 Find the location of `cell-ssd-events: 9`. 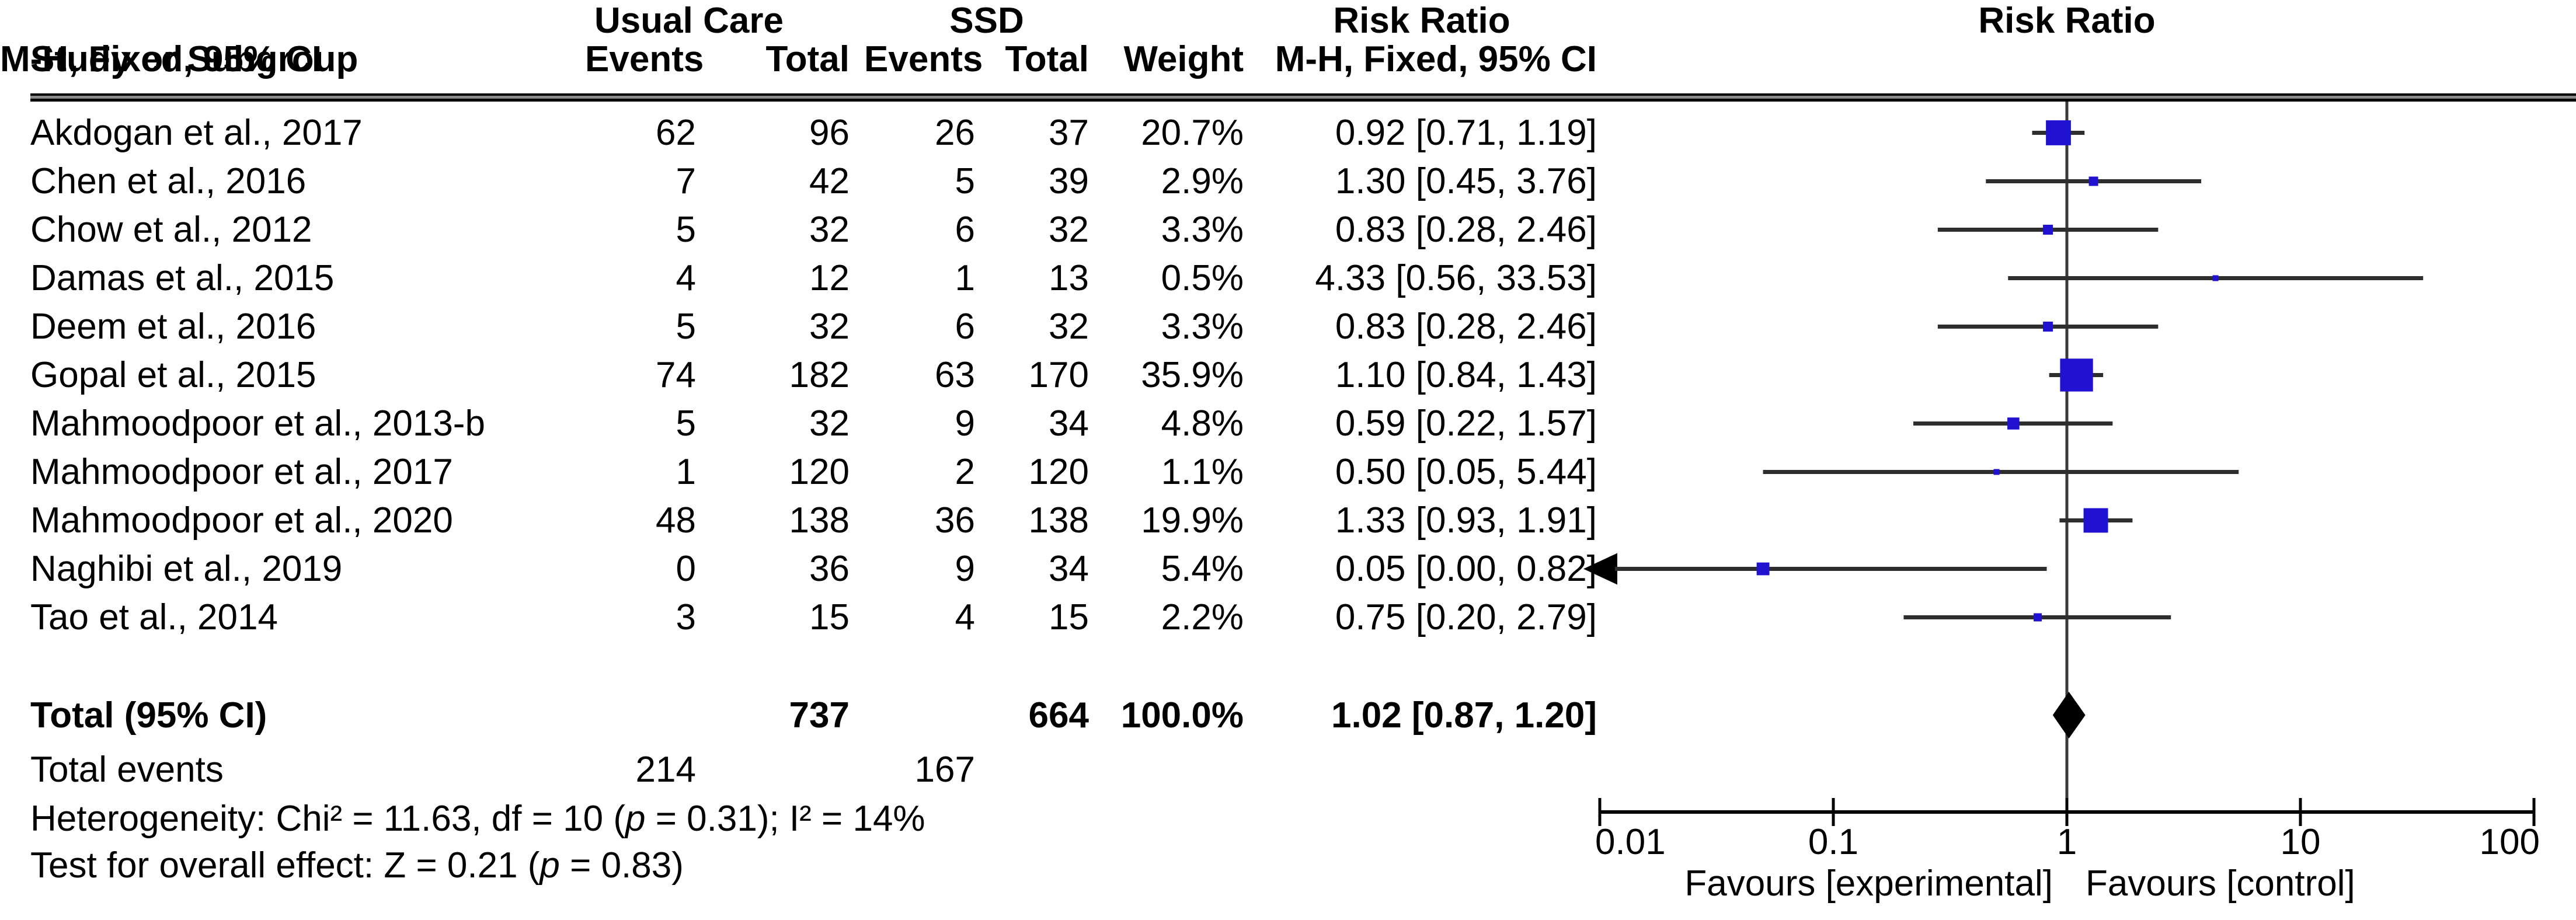

cell-ssd-events: 9 is located at coordinates (965, 423).